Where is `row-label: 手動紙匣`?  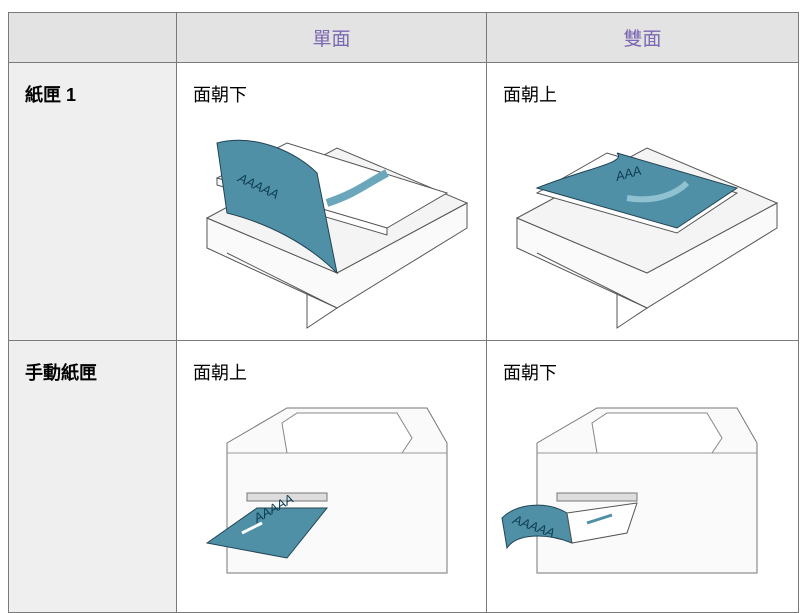 row-label: 手動紙匣 is located at coordinates (93, 477).